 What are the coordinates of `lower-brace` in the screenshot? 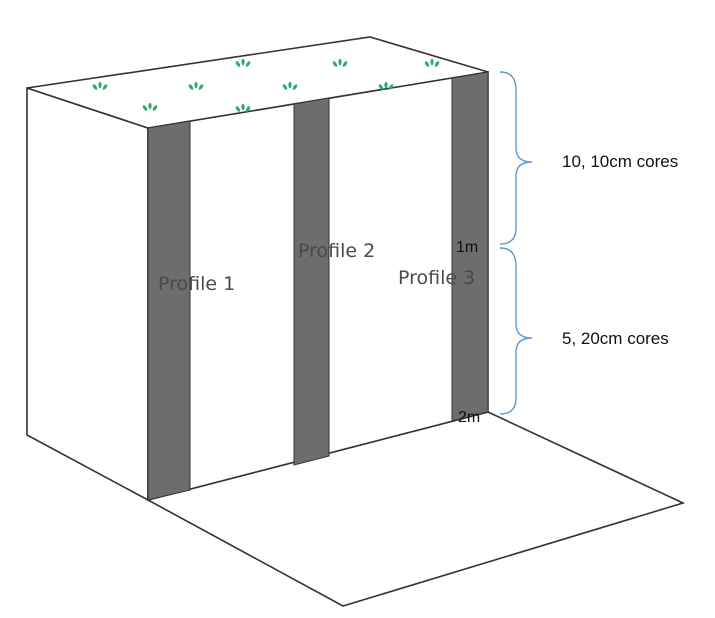 It's located at (516, 331).